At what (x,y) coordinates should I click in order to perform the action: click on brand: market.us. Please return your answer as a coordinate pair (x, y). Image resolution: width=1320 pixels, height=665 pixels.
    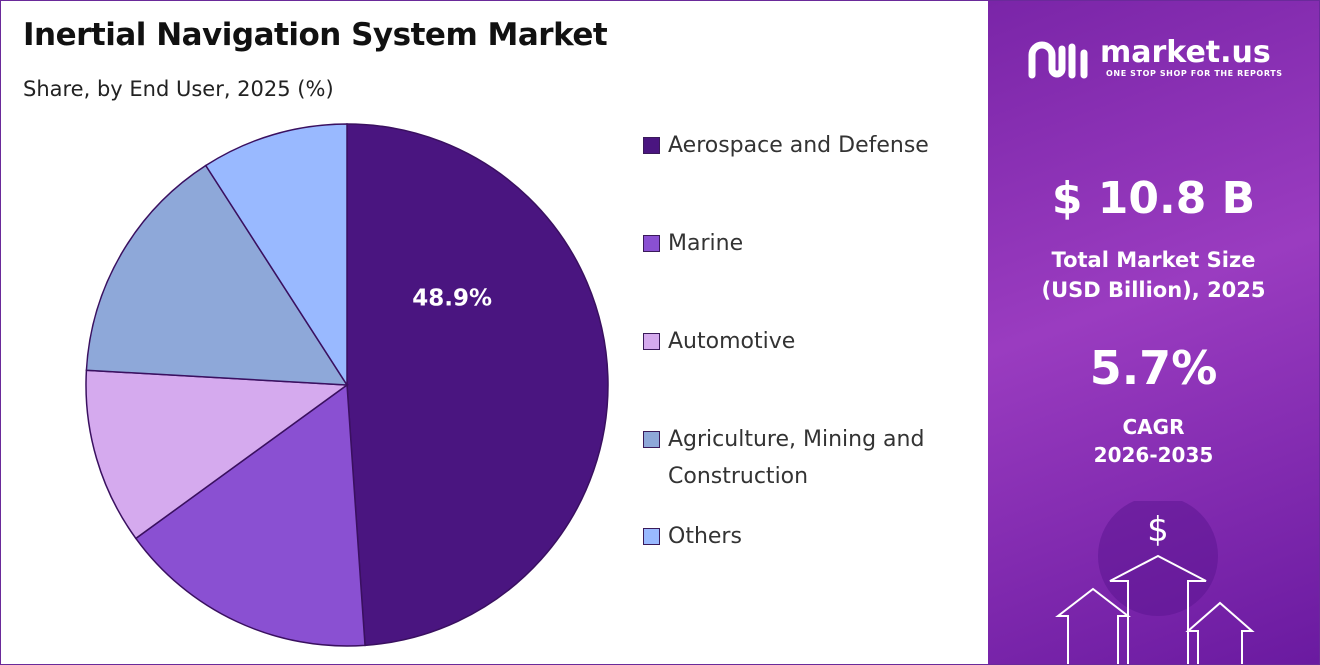
    Looking at the image, I should click on (1185, 52).